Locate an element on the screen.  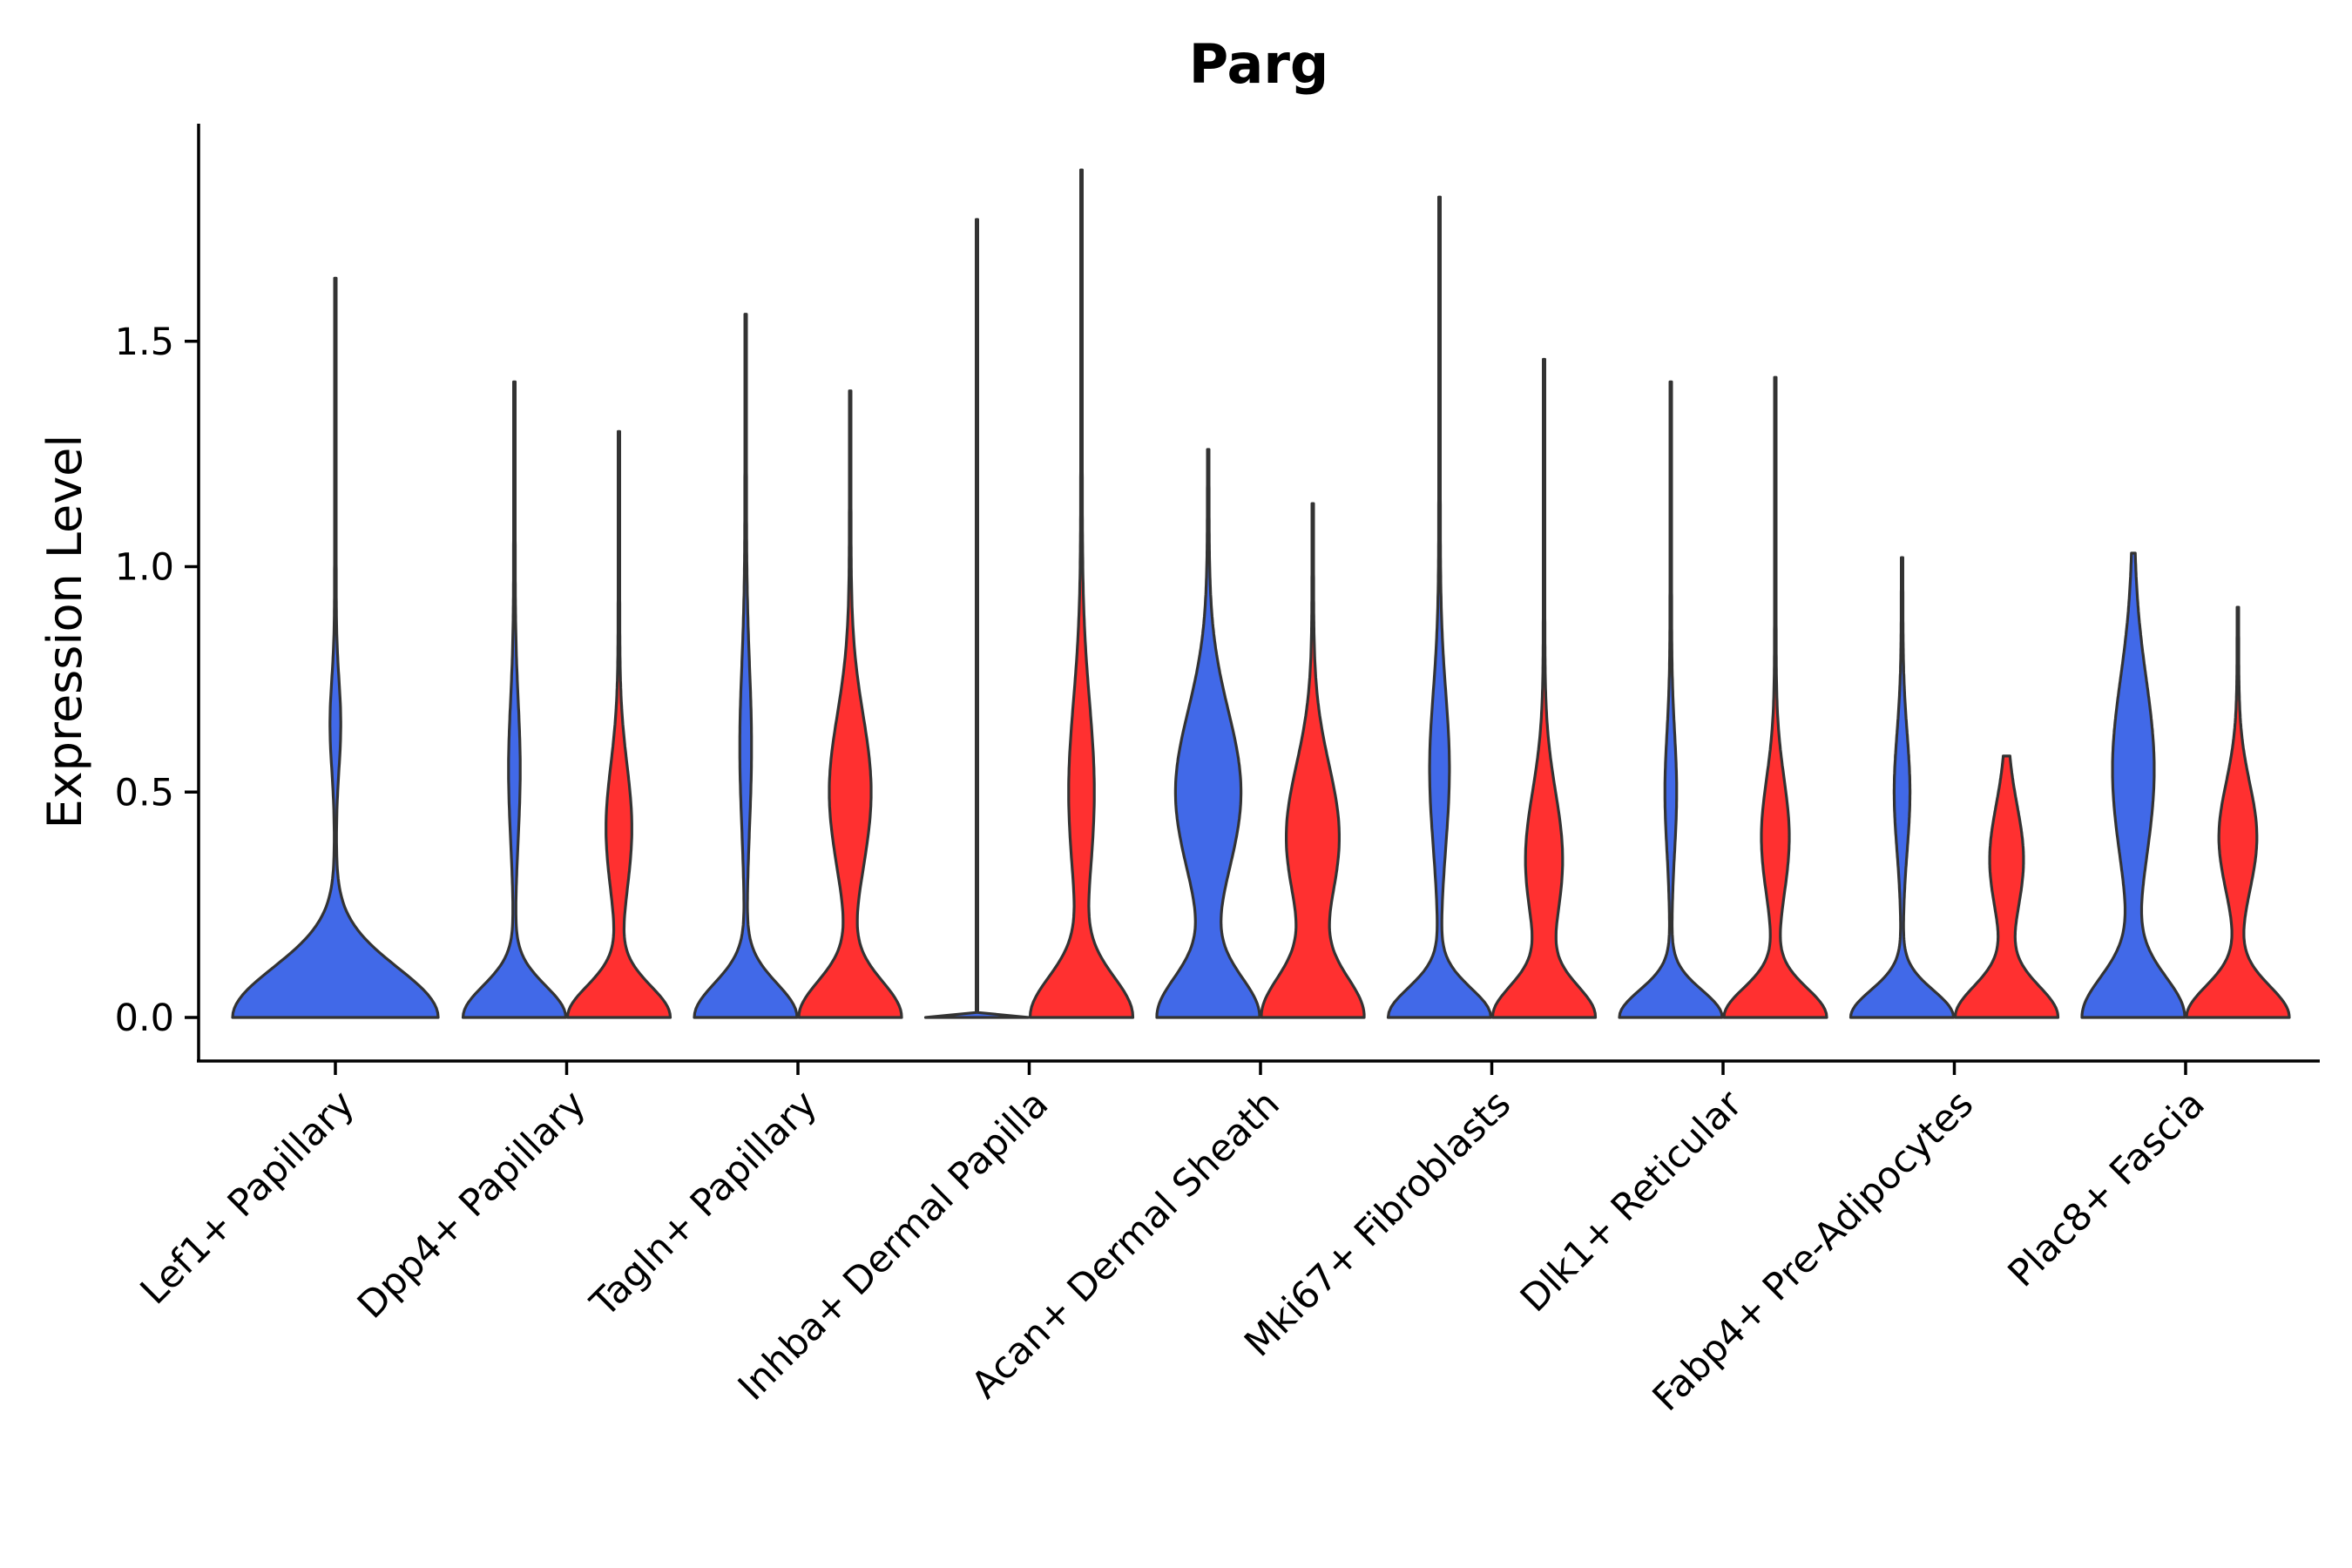
chart-title: Parg is located at coordinates (1259, 64).